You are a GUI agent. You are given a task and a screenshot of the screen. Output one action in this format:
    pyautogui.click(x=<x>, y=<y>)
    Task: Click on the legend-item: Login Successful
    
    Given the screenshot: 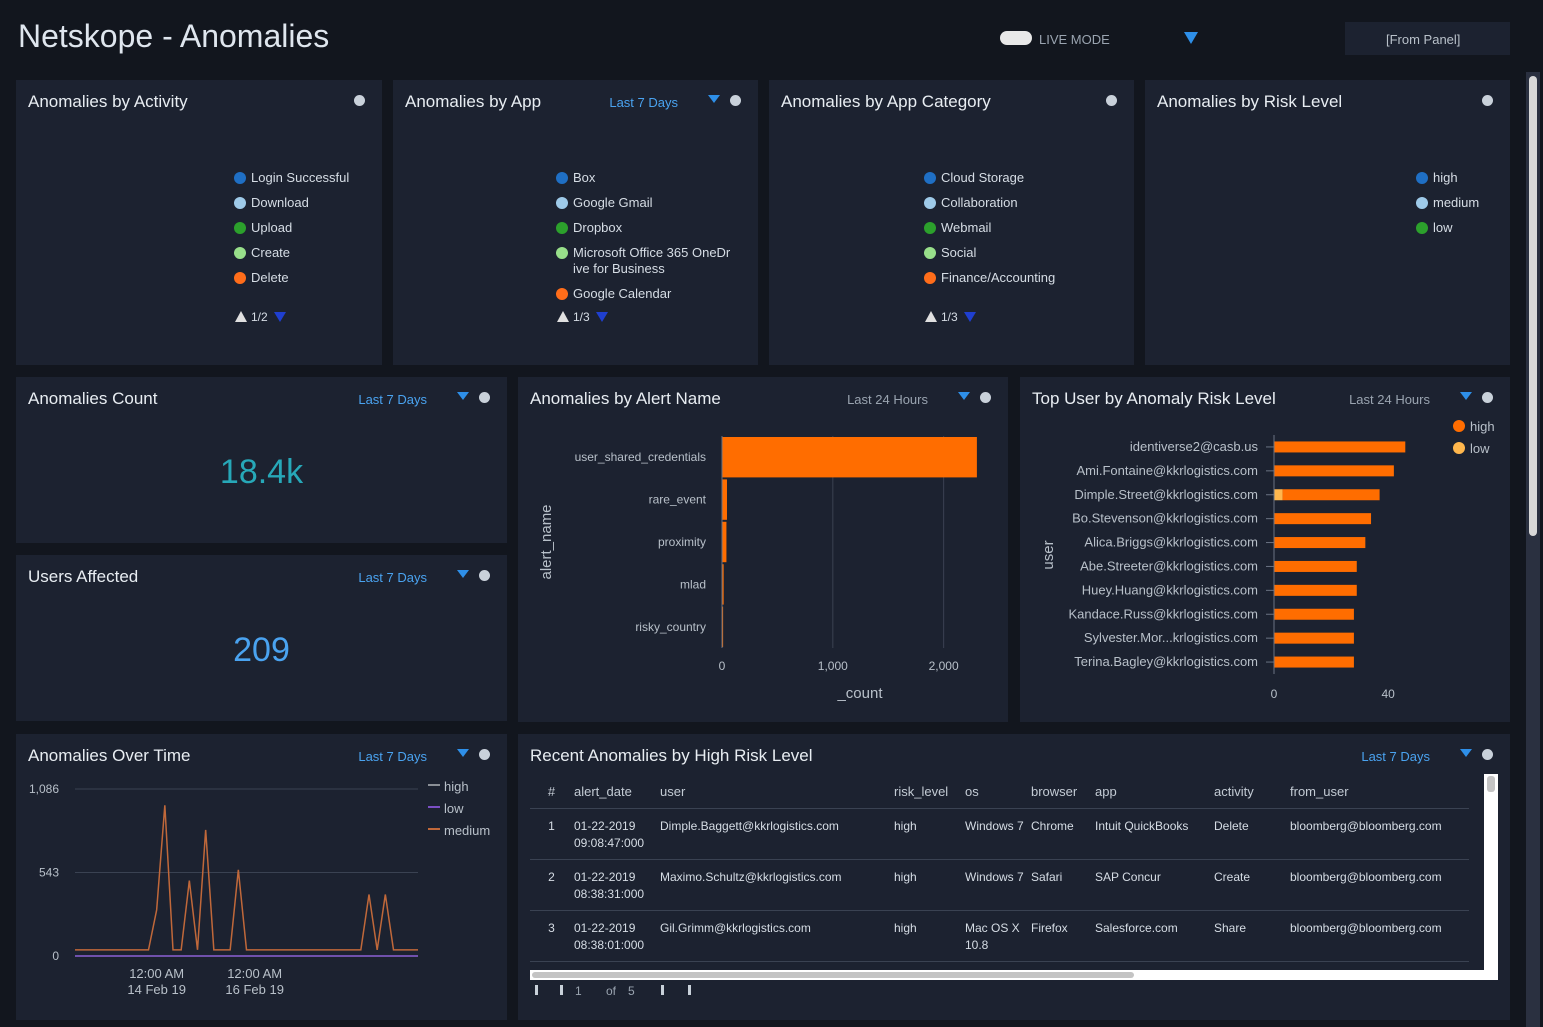 What is the action you would take?
    pyautogui.click(x=308, y=178)
    